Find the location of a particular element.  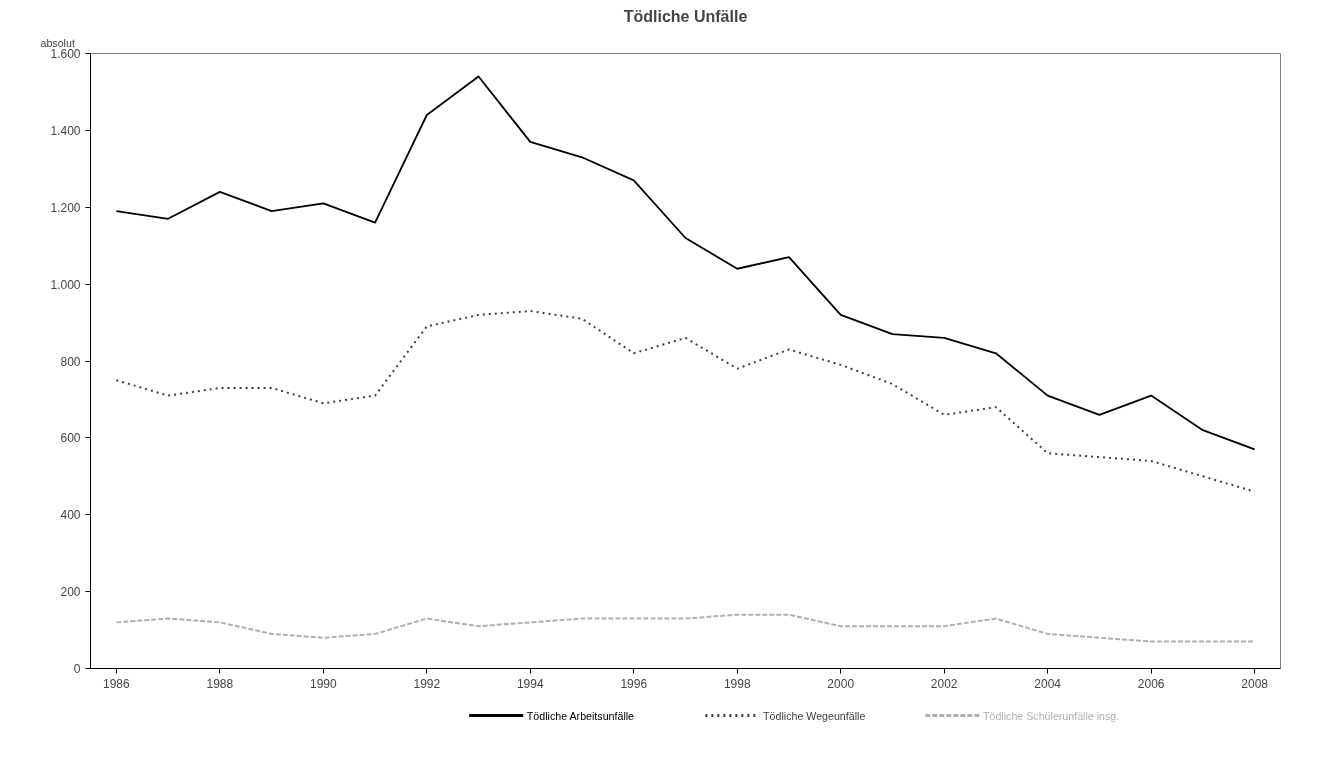

y-tick-label: 1.200 is located at coordinates (65, 207).